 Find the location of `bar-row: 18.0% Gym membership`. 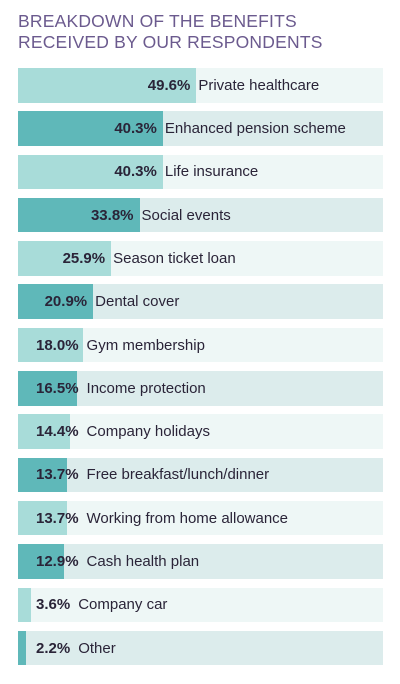

bar-row: 18.0% Gym membership is located at coordinates (200, 345).